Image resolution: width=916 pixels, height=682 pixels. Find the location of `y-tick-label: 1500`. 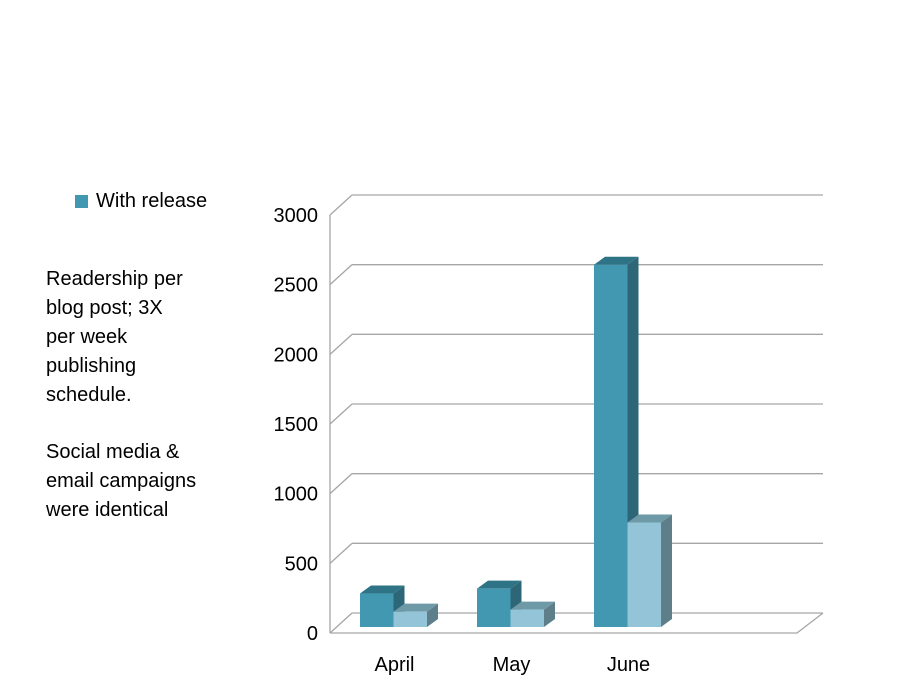

y-tick-label: 1500 is located at coordinates (296, 425).